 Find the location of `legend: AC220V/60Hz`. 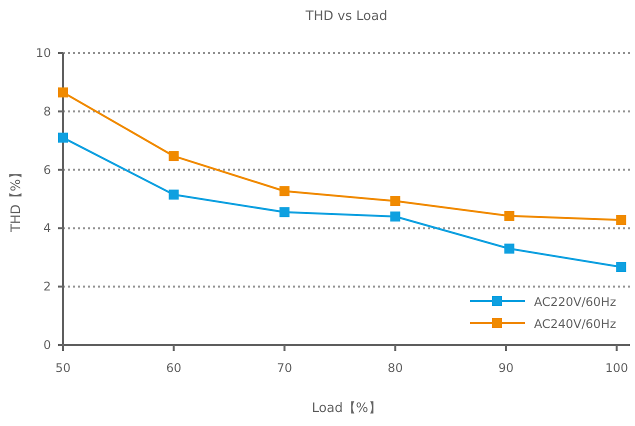

legend: AC220V/60Hz is located at coordinates (543, 302).